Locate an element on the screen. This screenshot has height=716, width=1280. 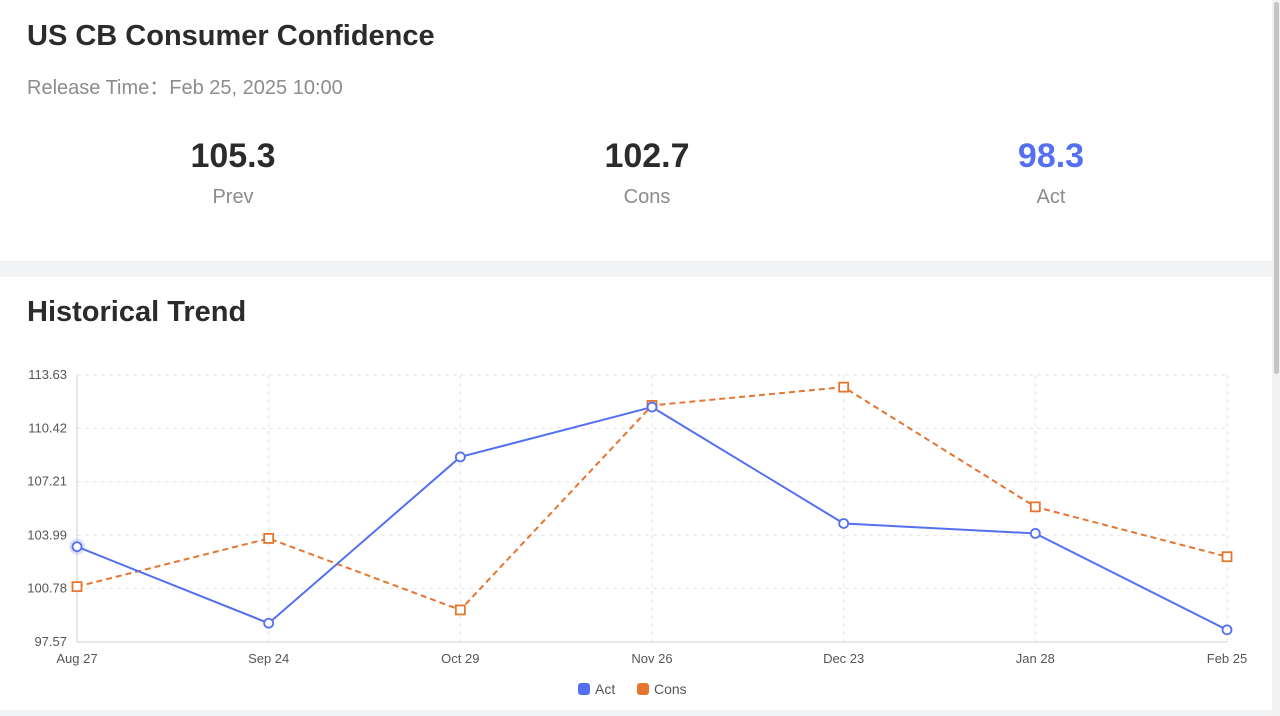
y-tick-label: 110.42 is located at coordinates (47, 427).